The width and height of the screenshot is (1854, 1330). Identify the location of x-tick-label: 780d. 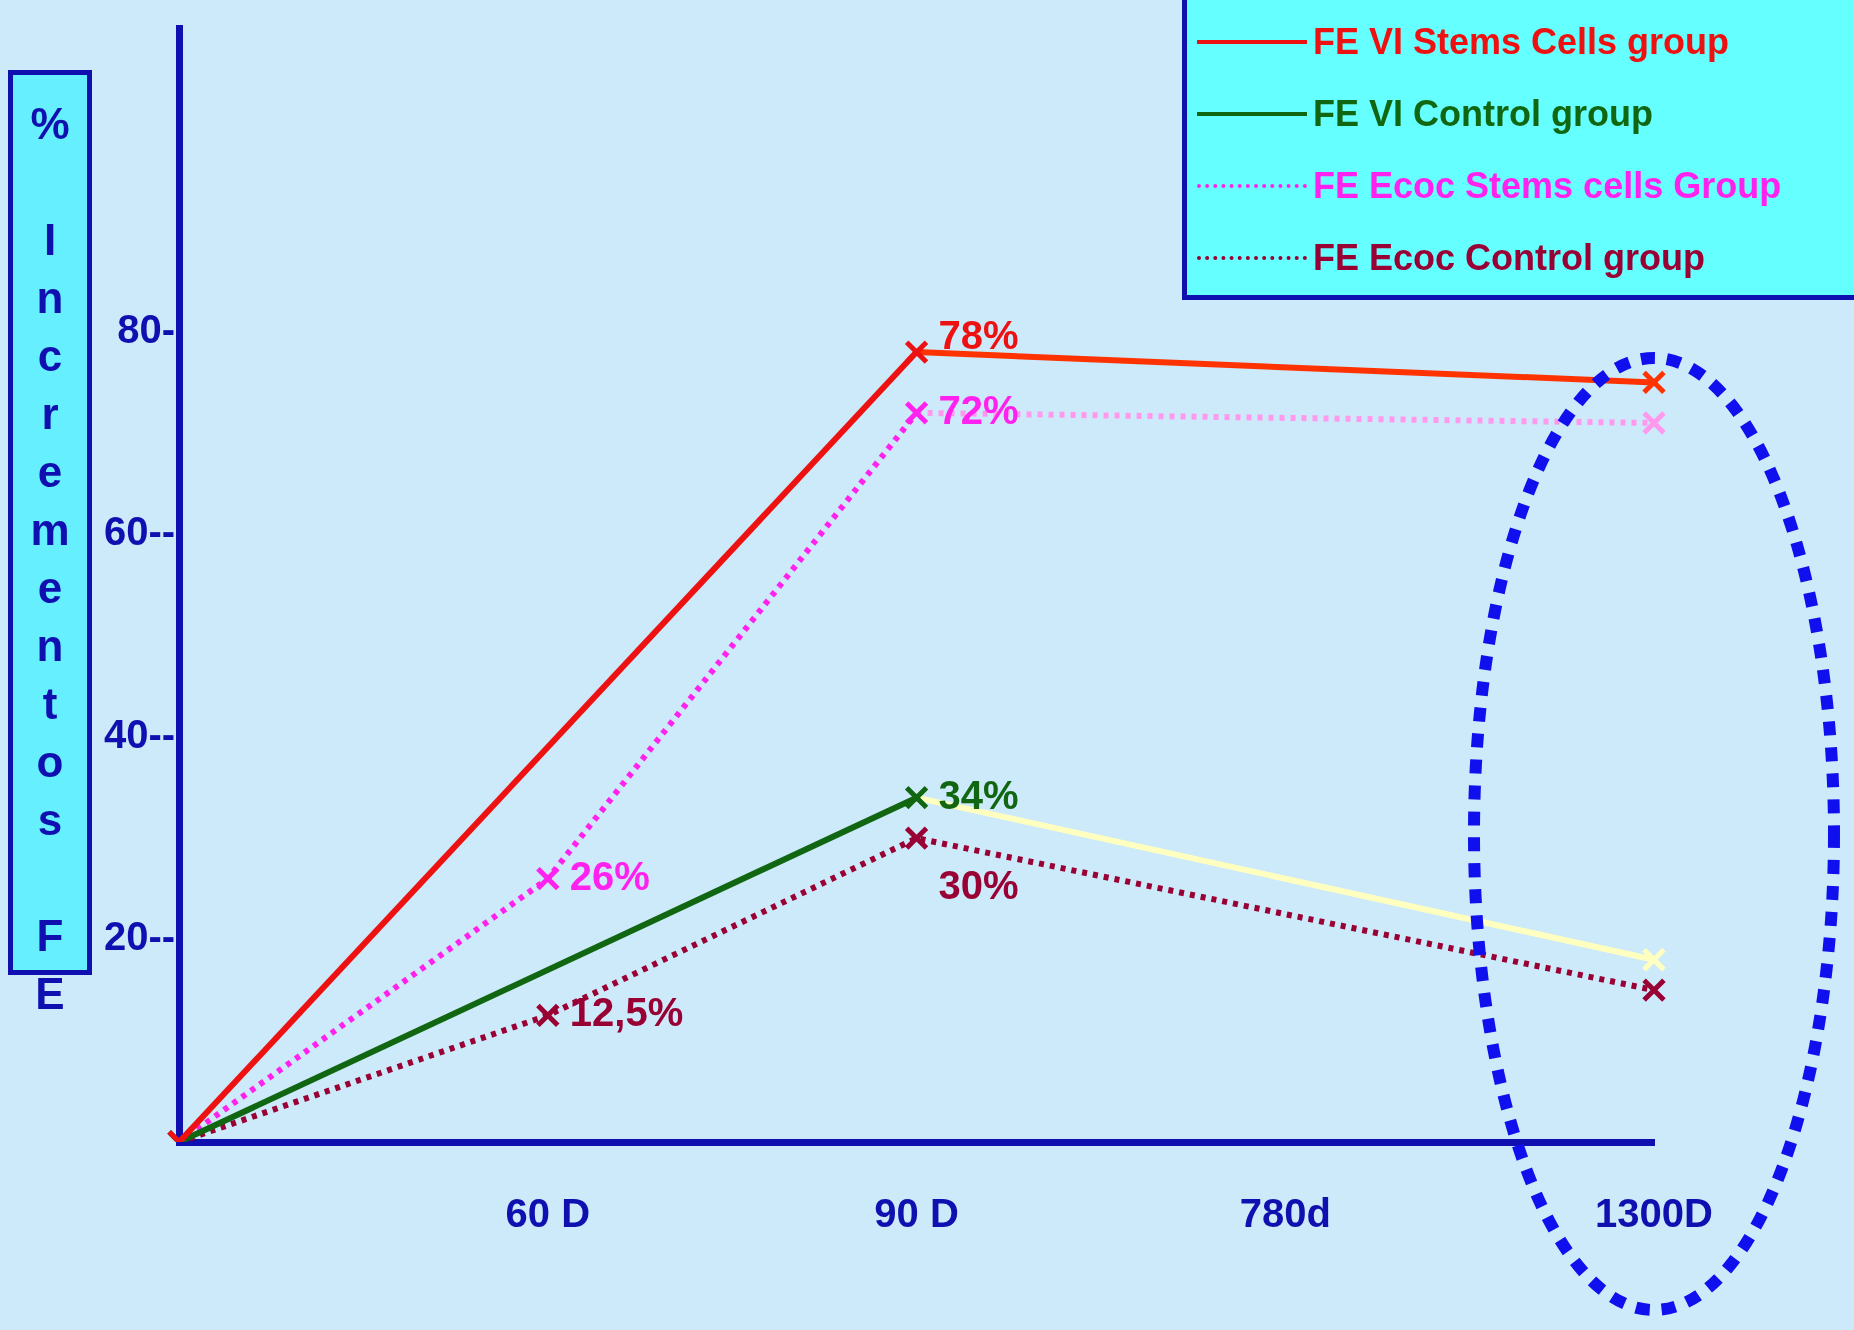
(1285, 1213).